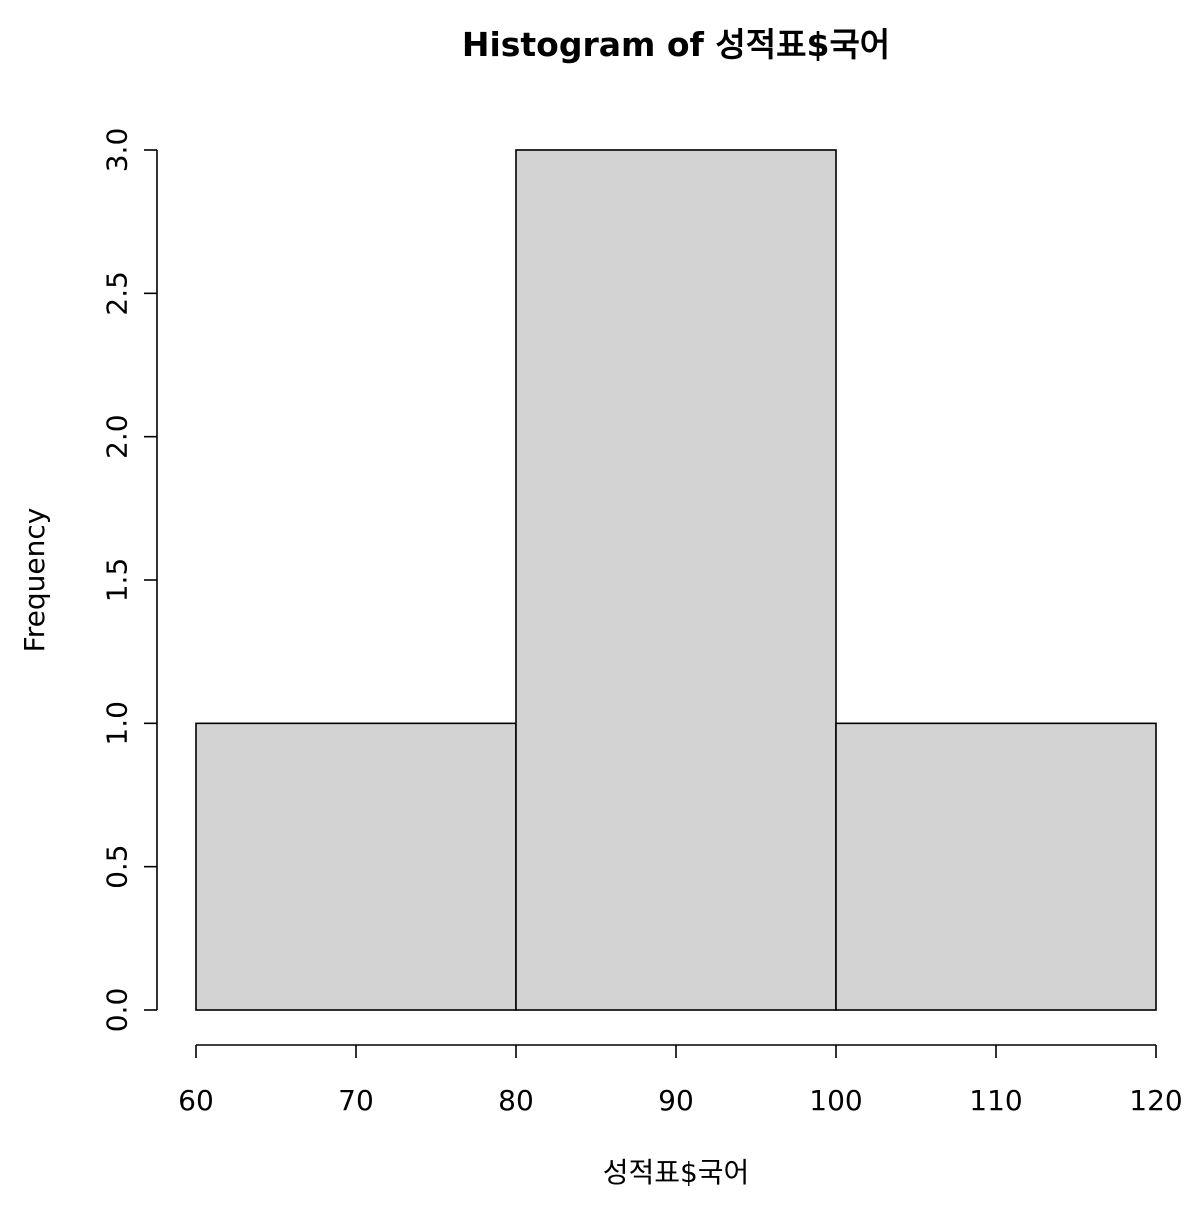 The height and width of the screenshot is (1208, 1200). Describe the element at coordinates (676, 1100) in the screenshot. I see `x-tick-label: 90` at that location.